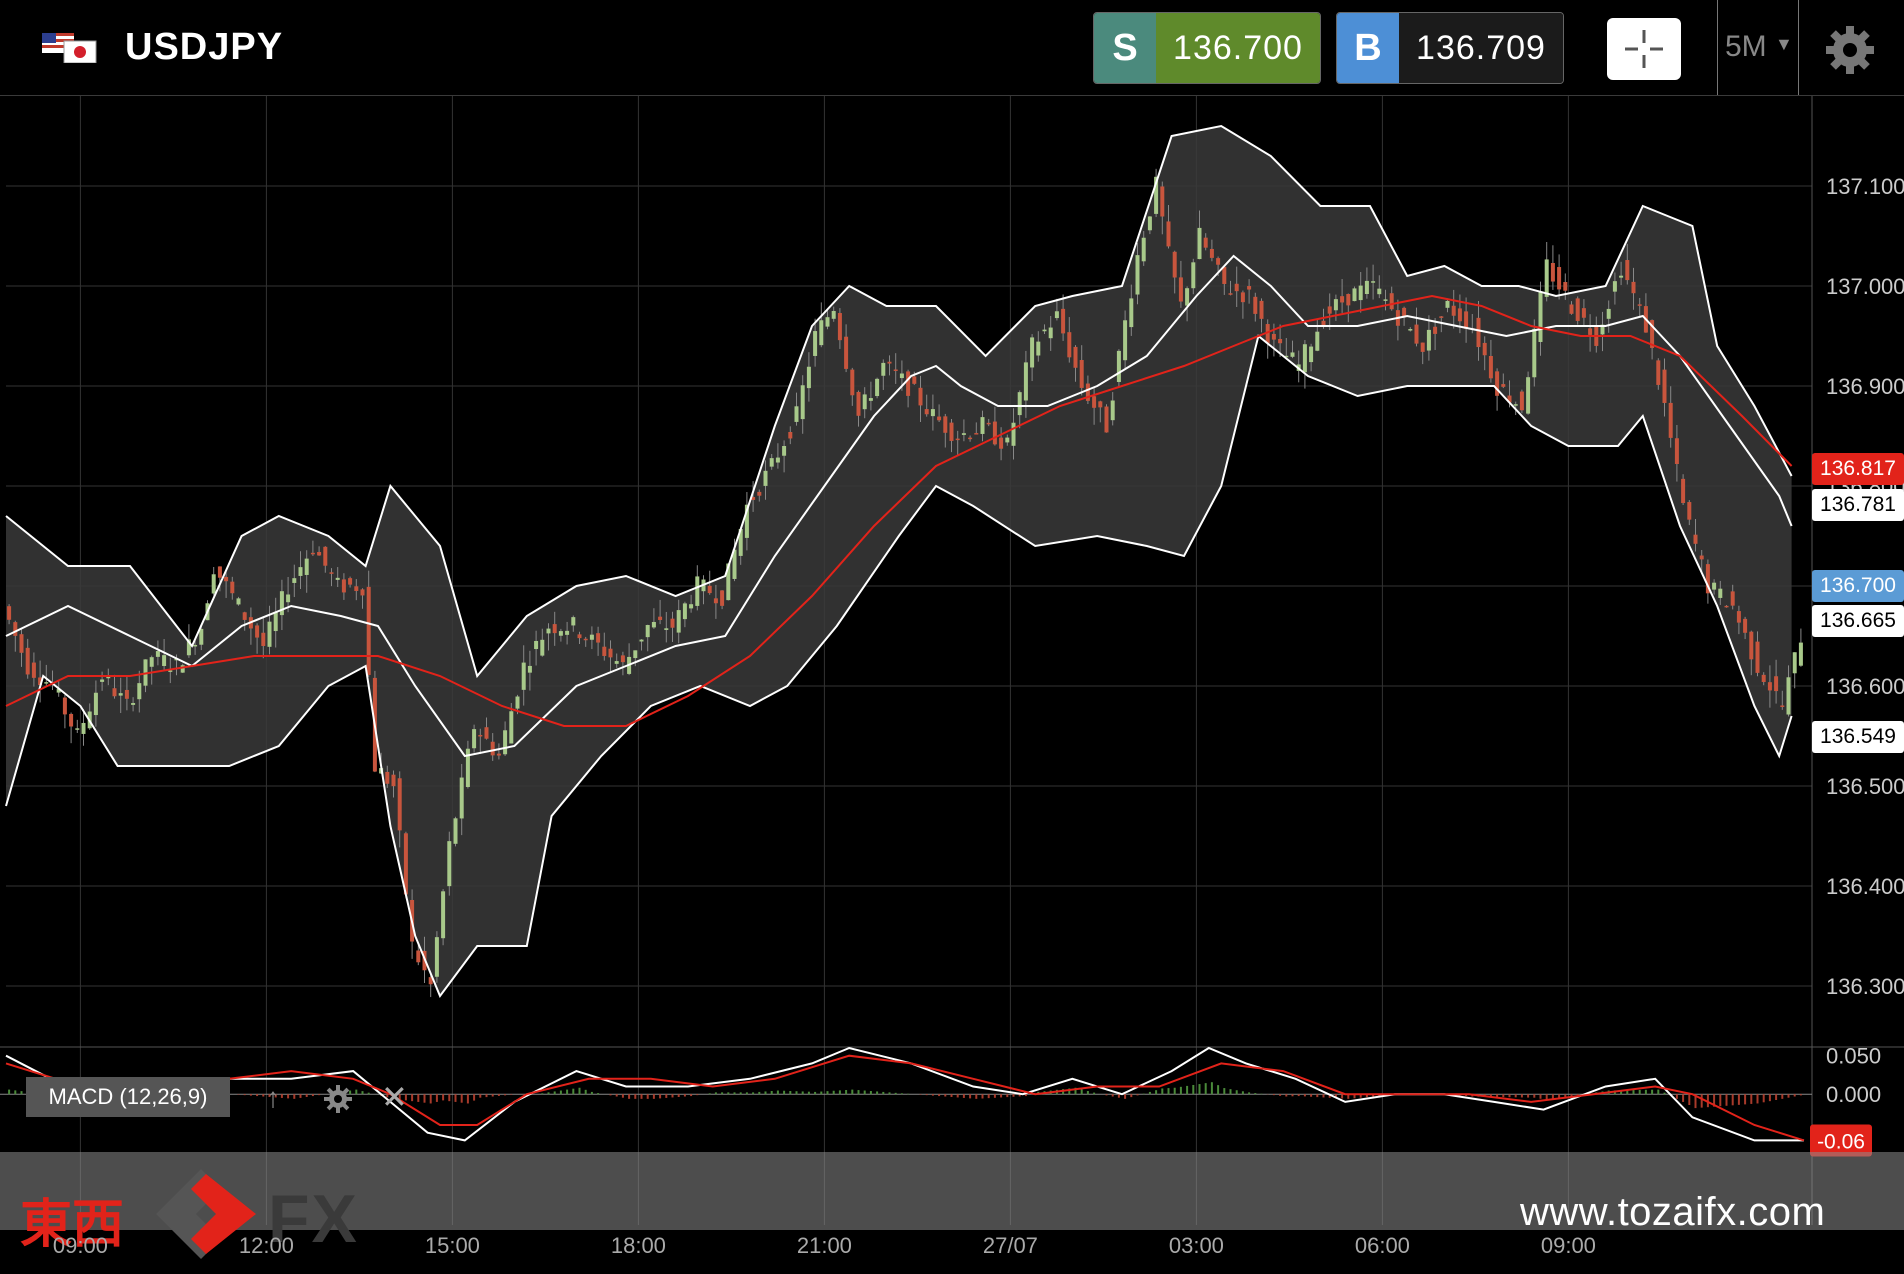  Describe the element at coordinates (273, 1097) in the screenshot. I see `arrow-up-icon: ↑` at that location.